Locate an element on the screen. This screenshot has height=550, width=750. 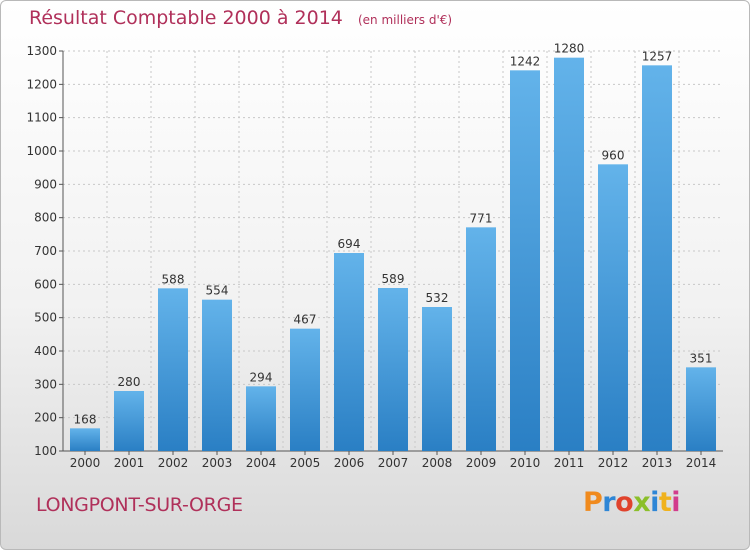
bar-2007 is located at coordinates (393, 369).